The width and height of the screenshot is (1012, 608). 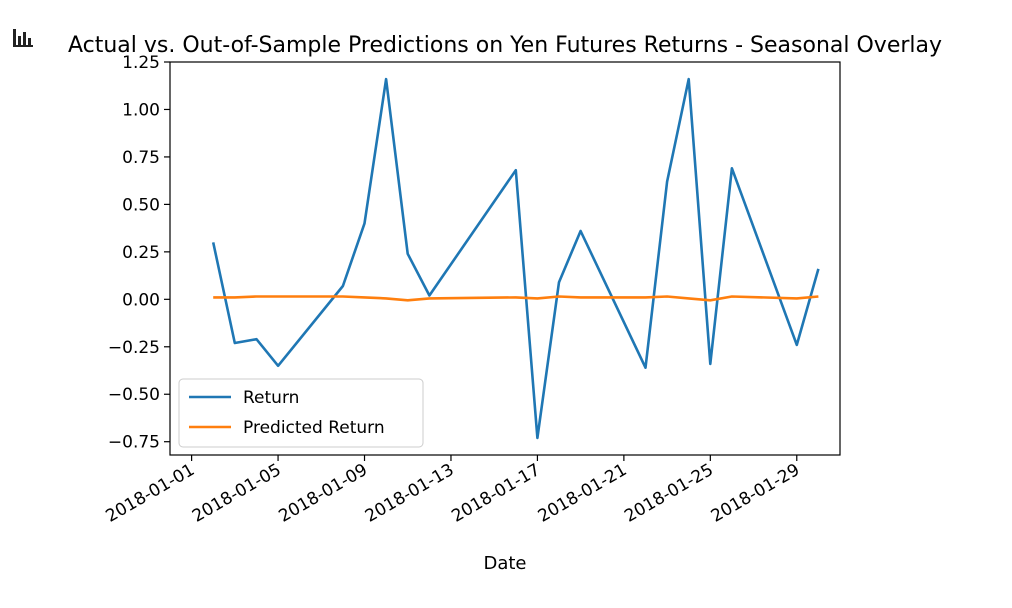 What do you see at coordinates (141, 205) in the screenshot?
I see `y-tick-label: 0.50` at bounding box center [141, 205].